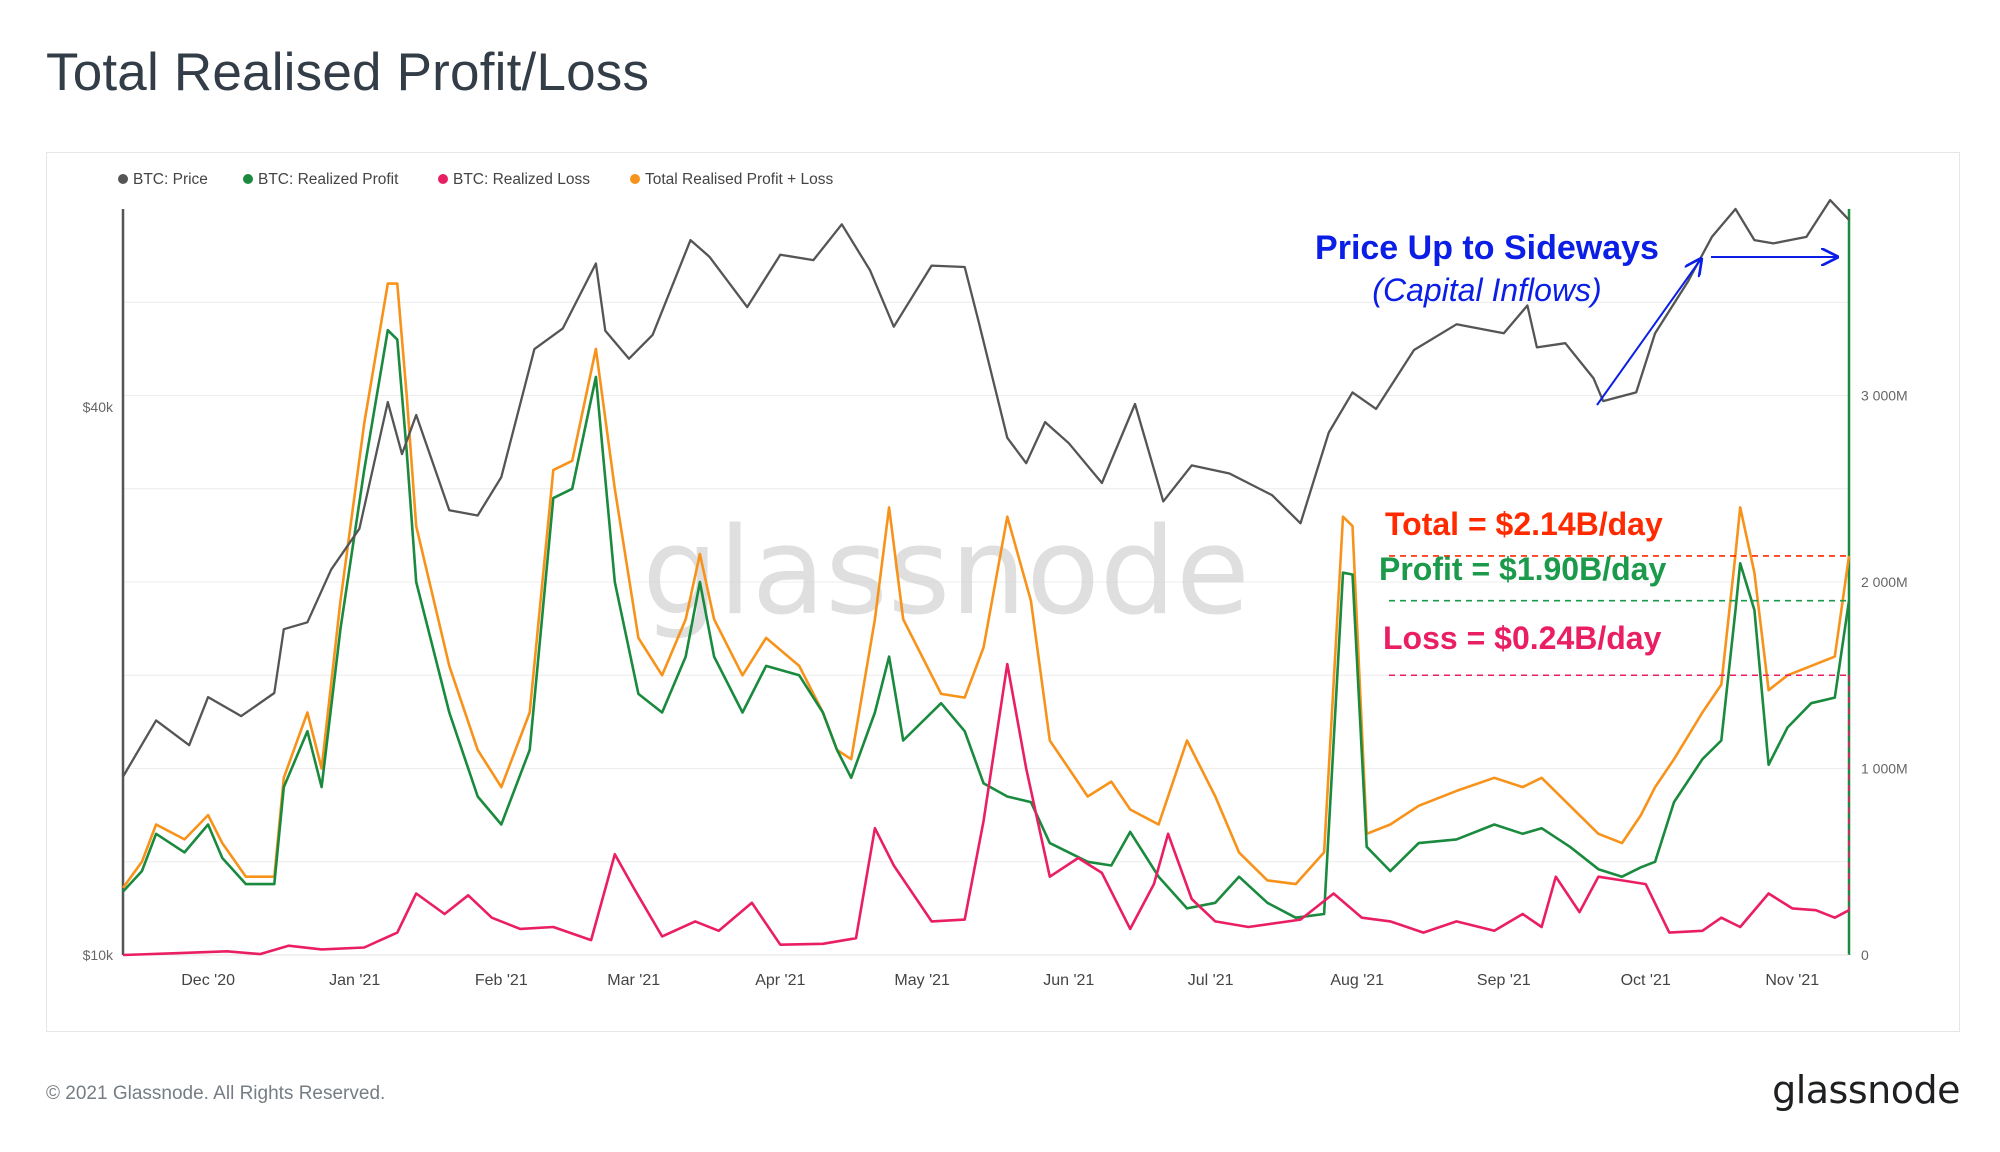 The height and width of the screenshot is (1152, 2000). I want to click on annotation-profit-label: Profit = $1.90B/day, so click(1522, 569).